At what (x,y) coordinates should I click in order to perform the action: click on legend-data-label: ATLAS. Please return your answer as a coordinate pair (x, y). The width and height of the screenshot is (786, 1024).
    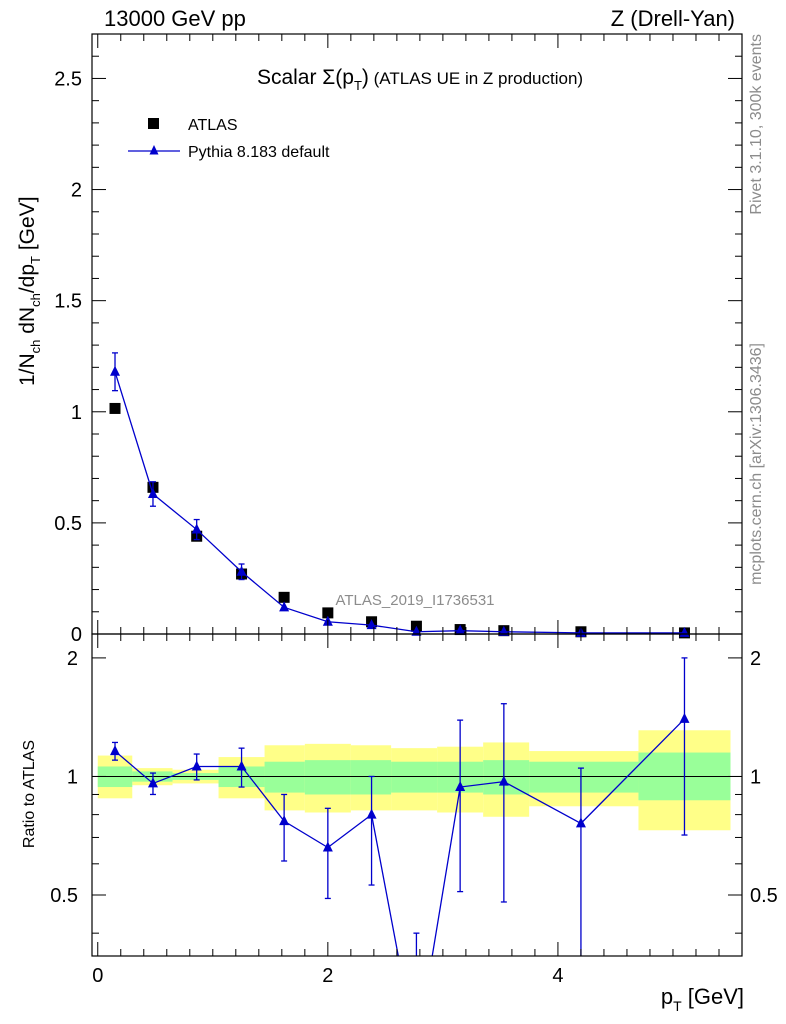
    Looking at the image, I should click on (213, 125).